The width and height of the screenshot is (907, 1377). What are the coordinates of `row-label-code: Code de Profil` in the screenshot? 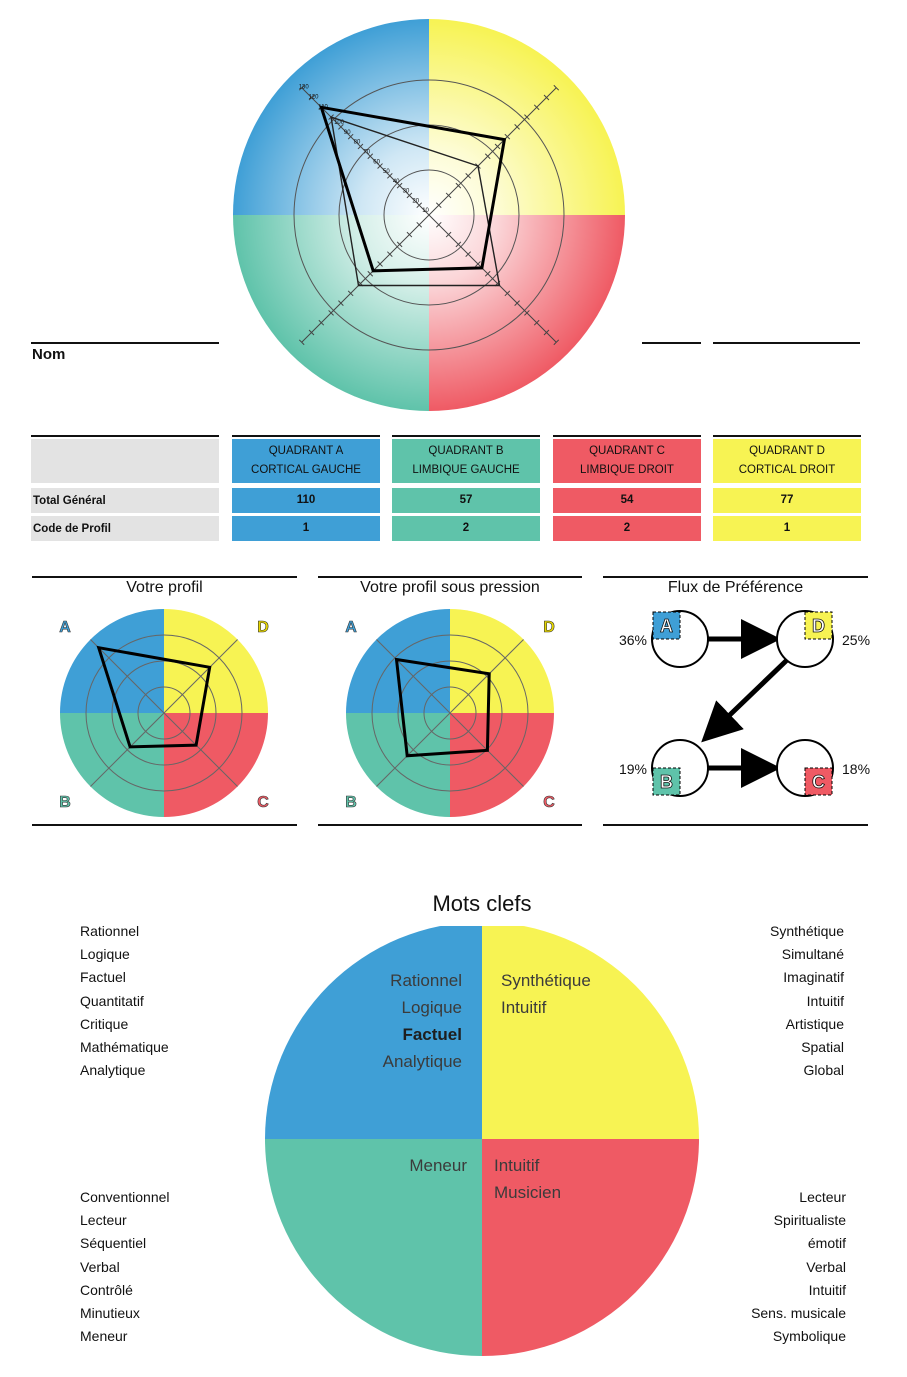 It's located at (125, 528).